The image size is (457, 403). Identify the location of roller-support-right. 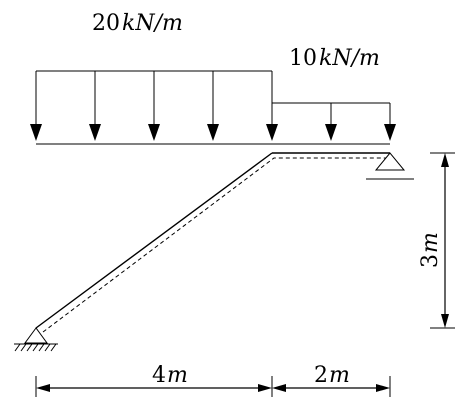
(390, 166).